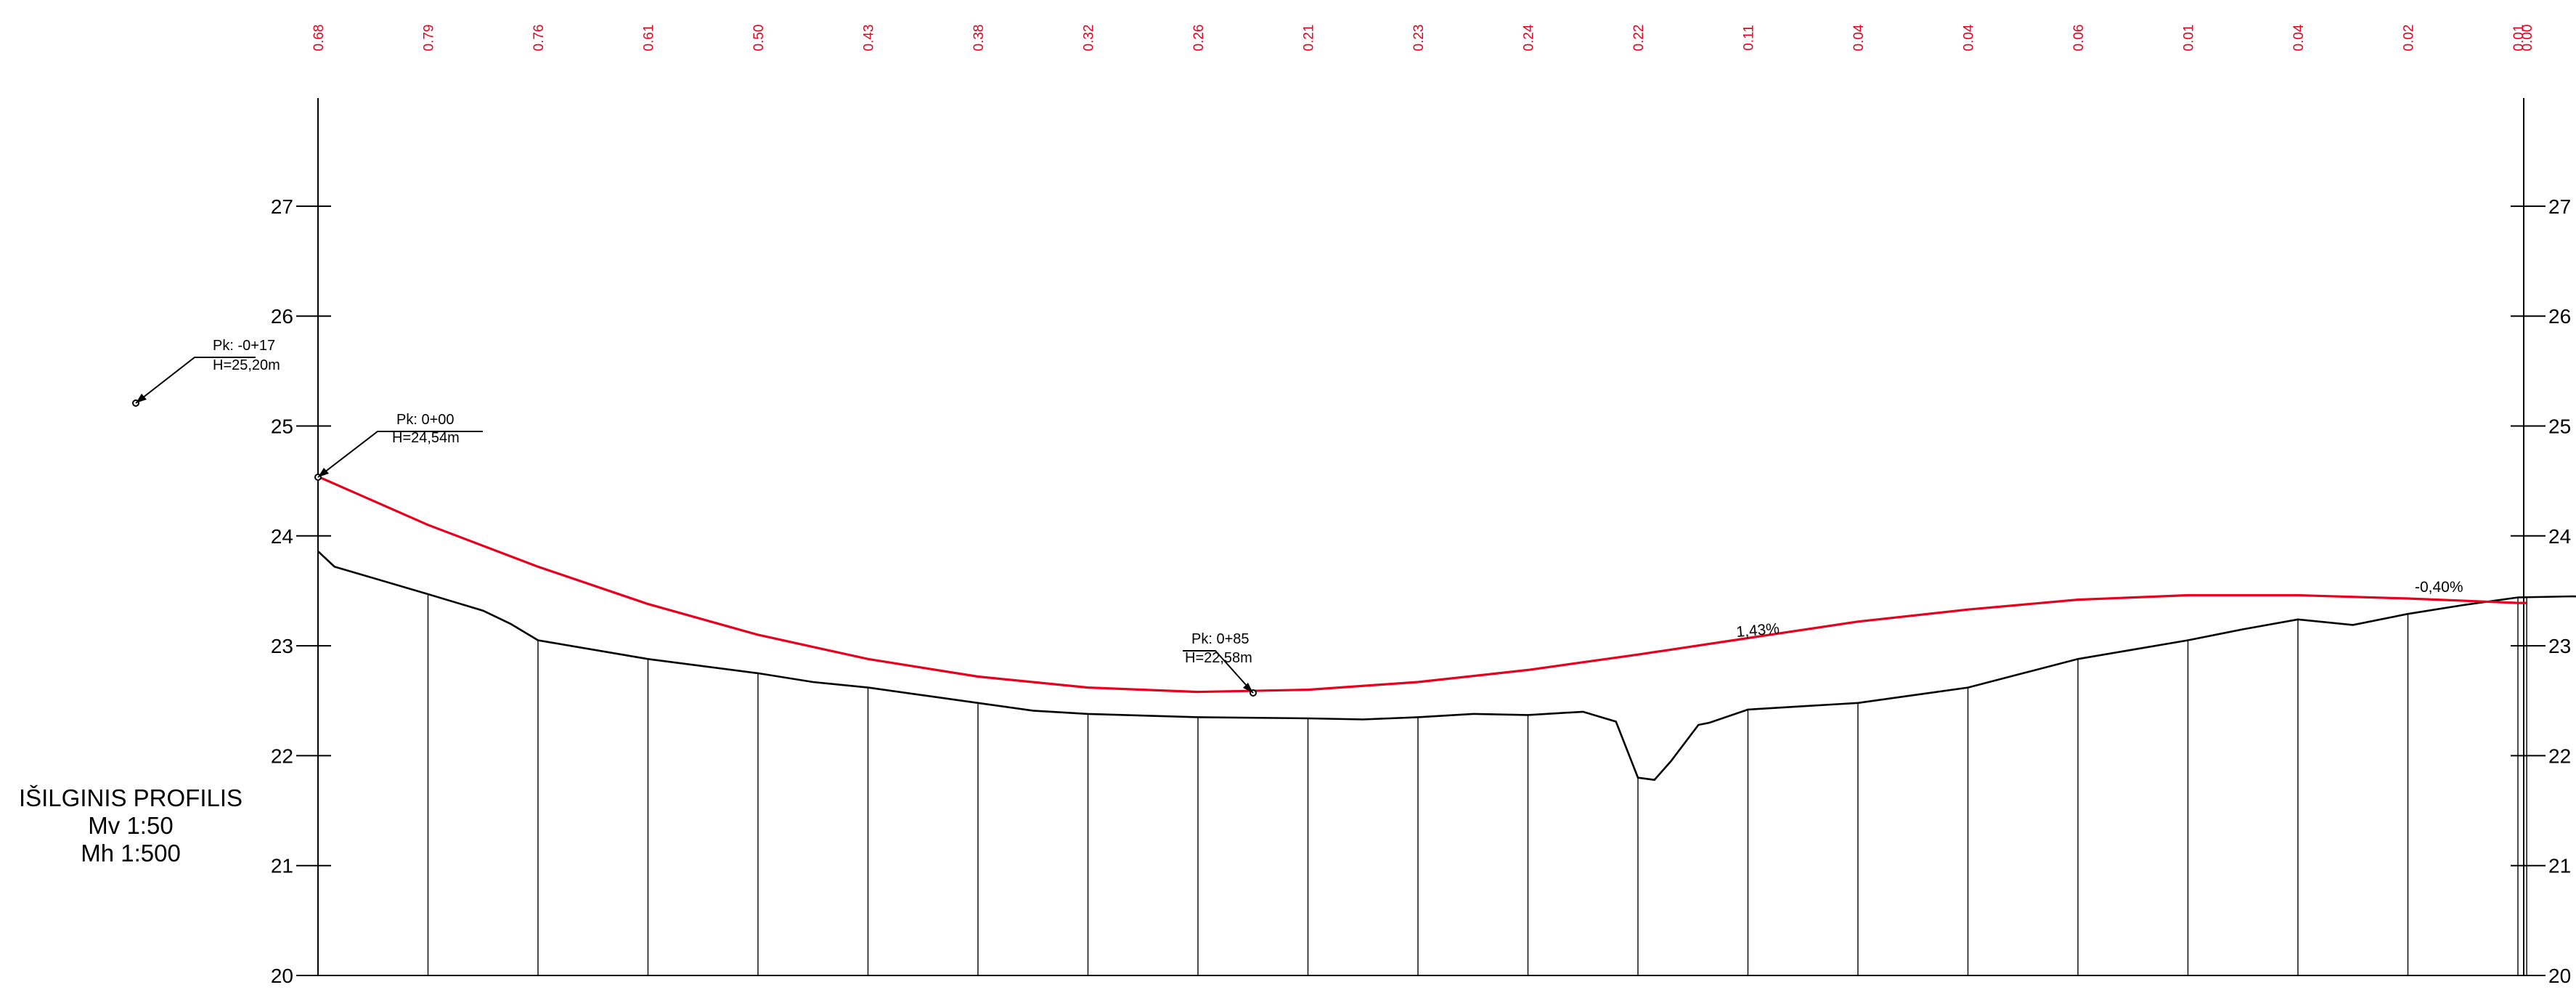 This screenshot has height=990, width=2576. I want to click on station-difference-label: 0.00, so click(2527, 38).